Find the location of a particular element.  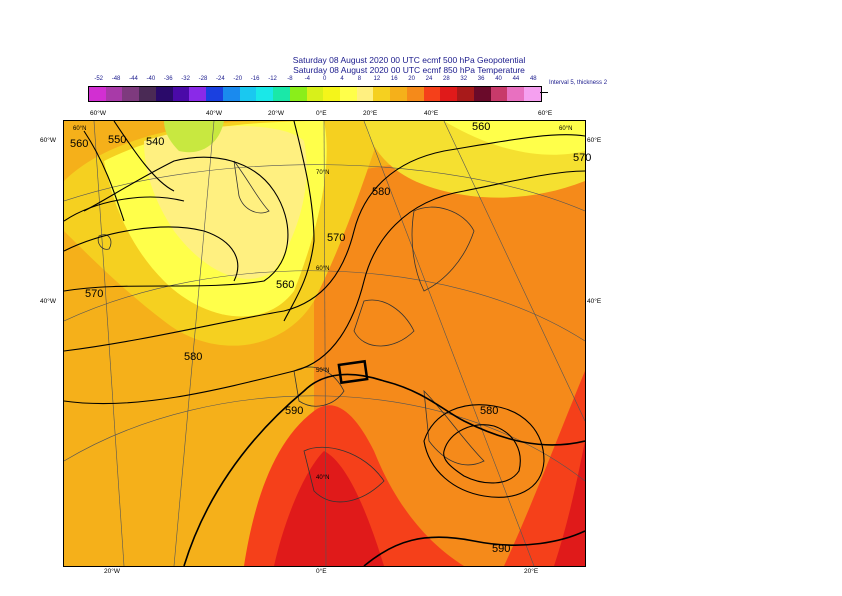

legend-tick-label: 4 is located at coordinates (342, 79).